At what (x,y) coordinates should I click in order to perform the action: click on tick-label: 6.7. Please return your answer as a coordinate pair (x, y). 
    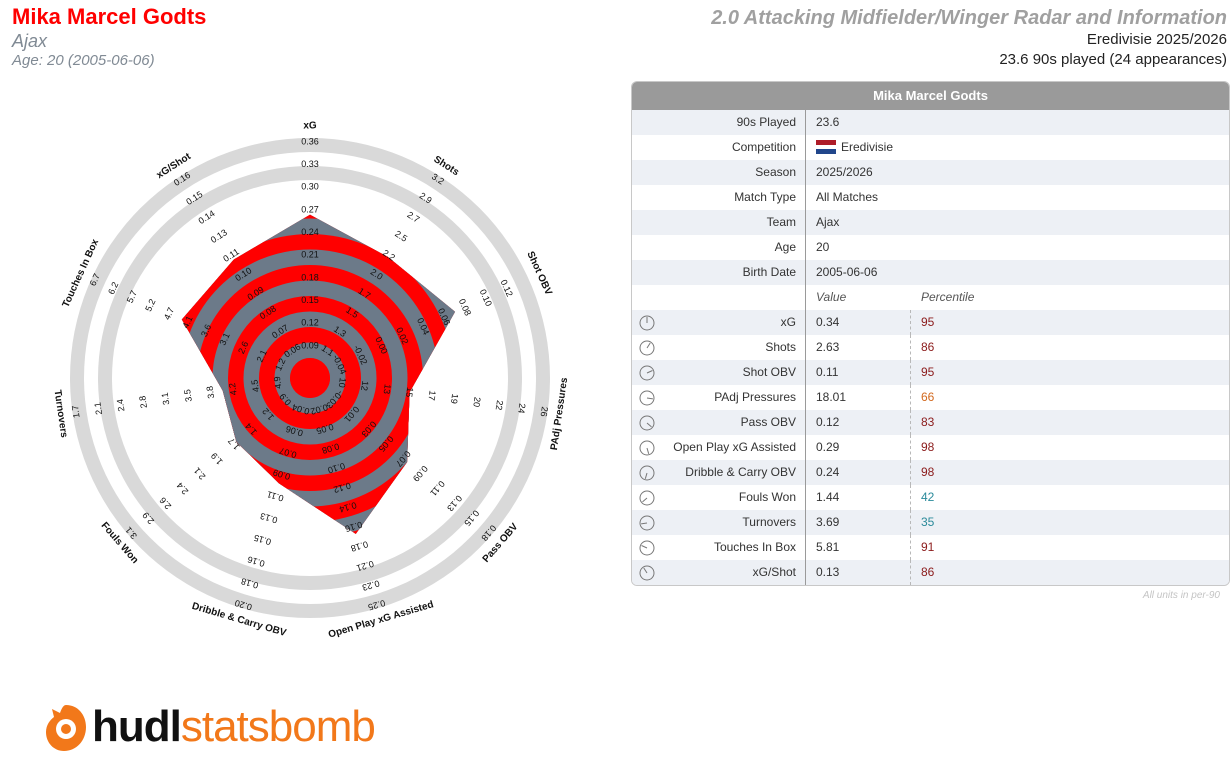
    Looking at the image, I should click on (95, 280).